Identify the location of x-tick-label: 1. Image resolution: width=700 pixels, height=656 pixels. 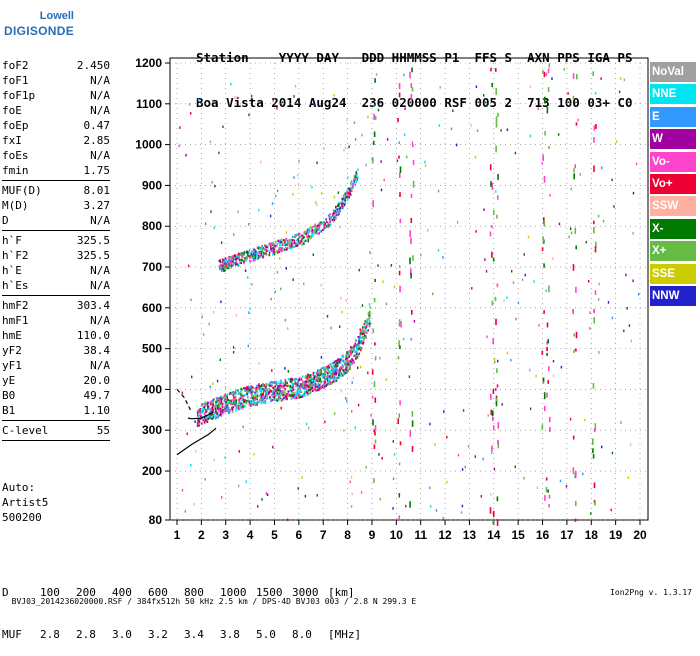
(177, 535).